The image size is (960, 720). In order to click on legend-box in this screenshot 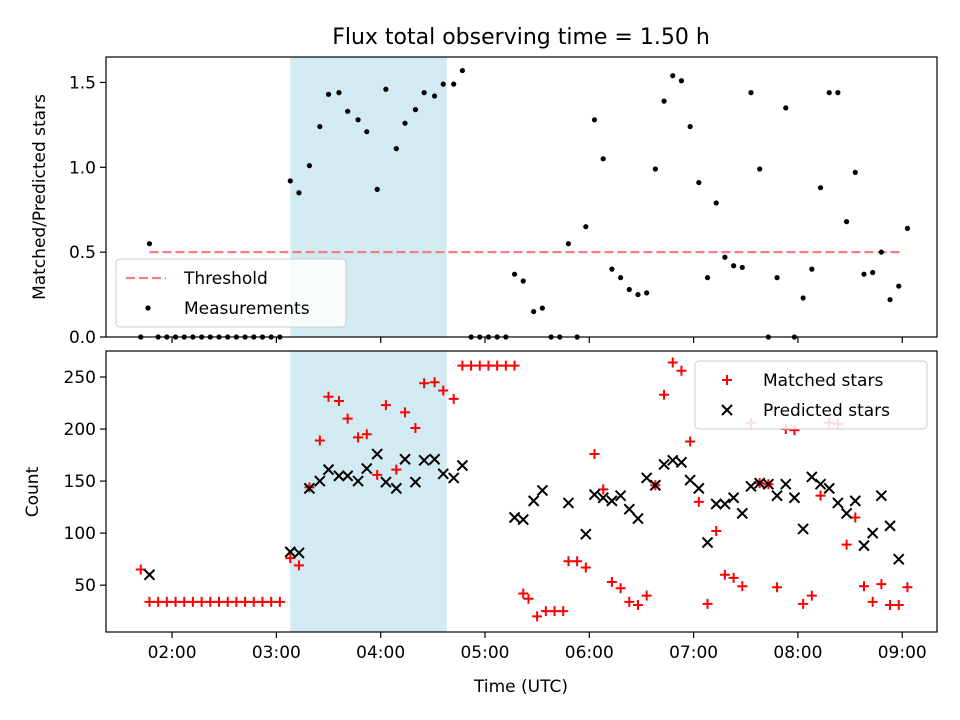, I will do `click(231, 293)`.